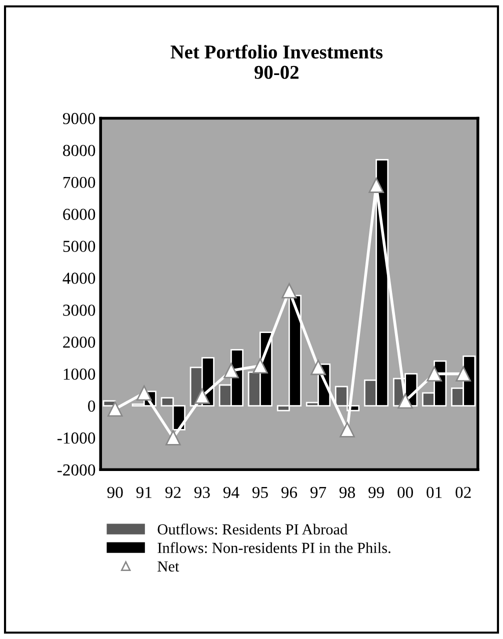  I want to click on x-tick-label: 98, so click(347, 492).